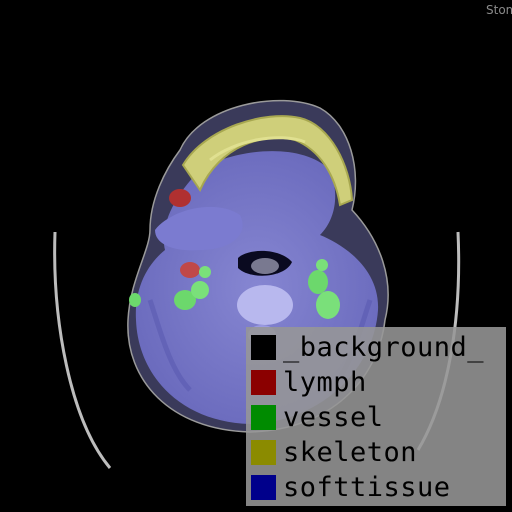 This screenshot has width=512, height=512. I want to click on legend-label: skeleton, so click(350, 452).